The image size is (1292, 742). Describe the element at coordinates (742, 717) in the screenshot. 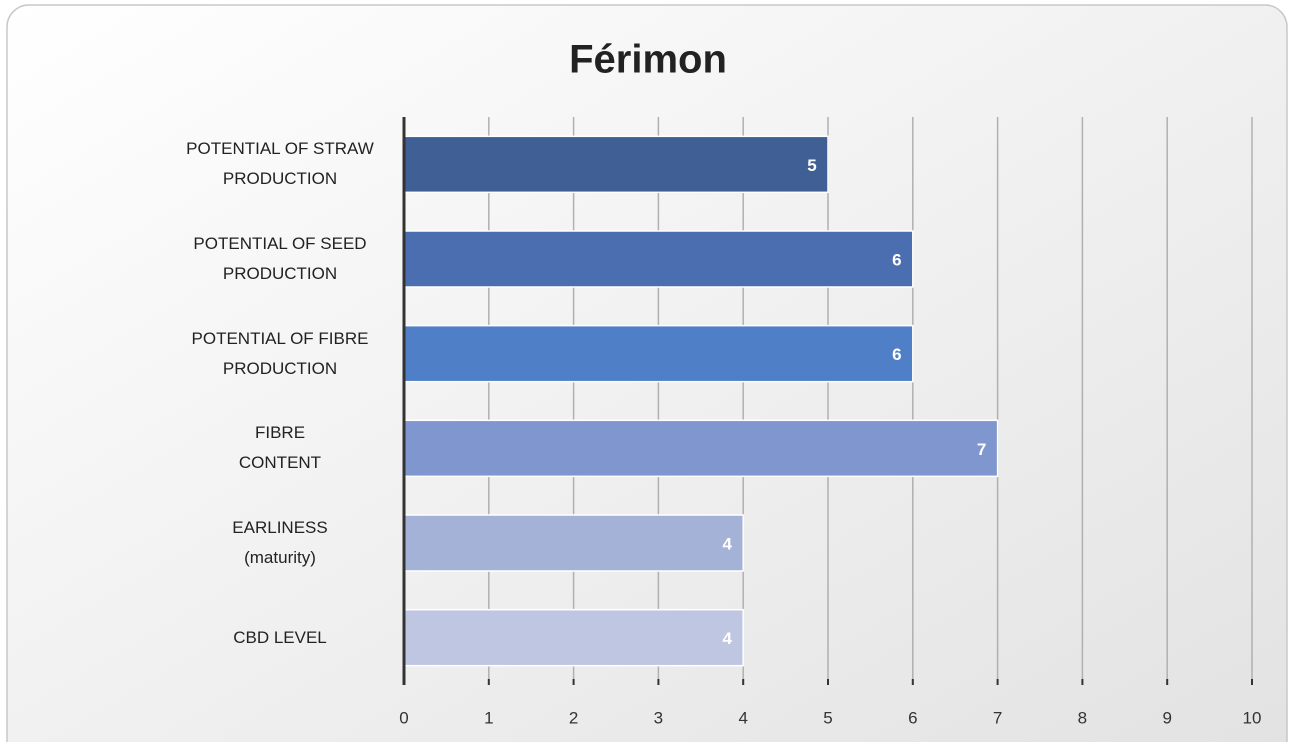

I see `x-tick-label: 4` at that location.